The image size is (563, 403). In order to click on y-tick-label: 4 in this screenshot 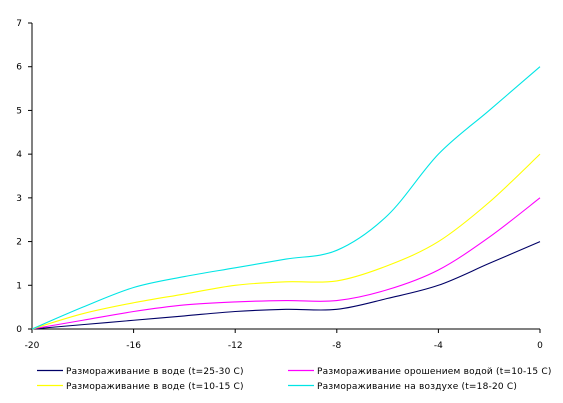, I will do `click(19, 155)`.